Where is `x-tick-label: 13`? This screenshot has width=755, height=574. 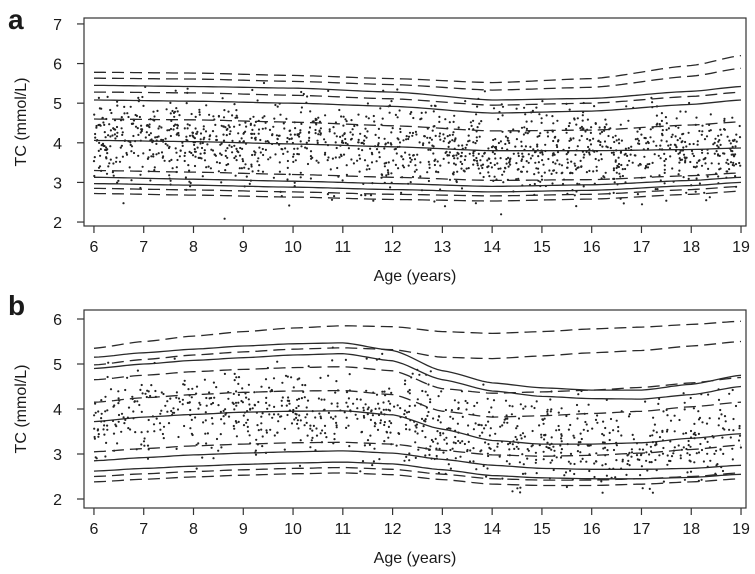
x-tick-label: 13 is located at coordinates (442, 529).